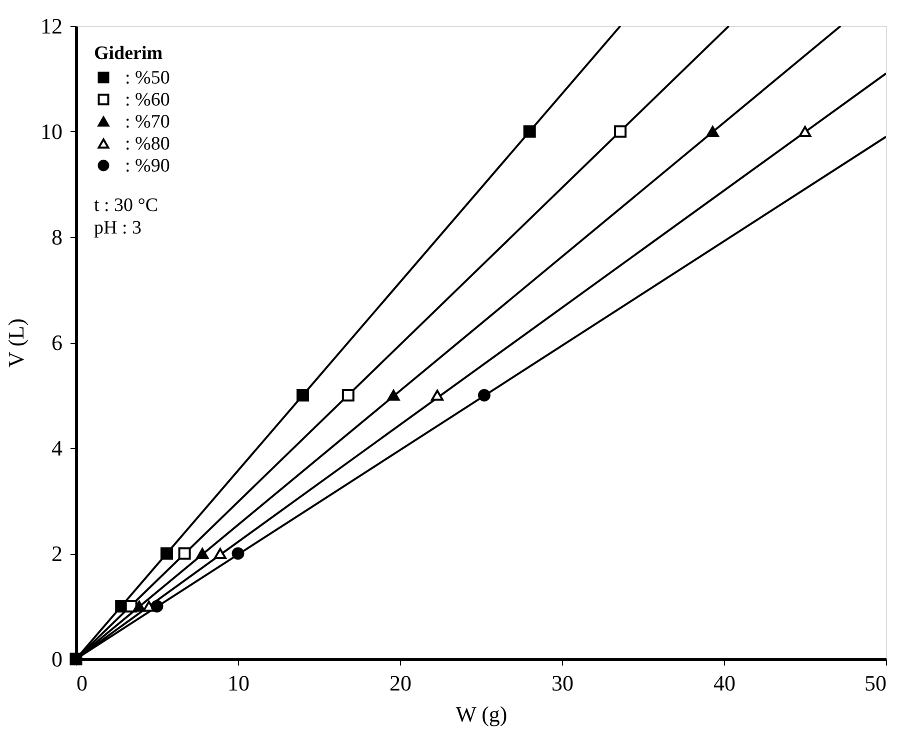 The image size is (907, 730). I want to click on x-tick-label: 10, so click(239, 683).